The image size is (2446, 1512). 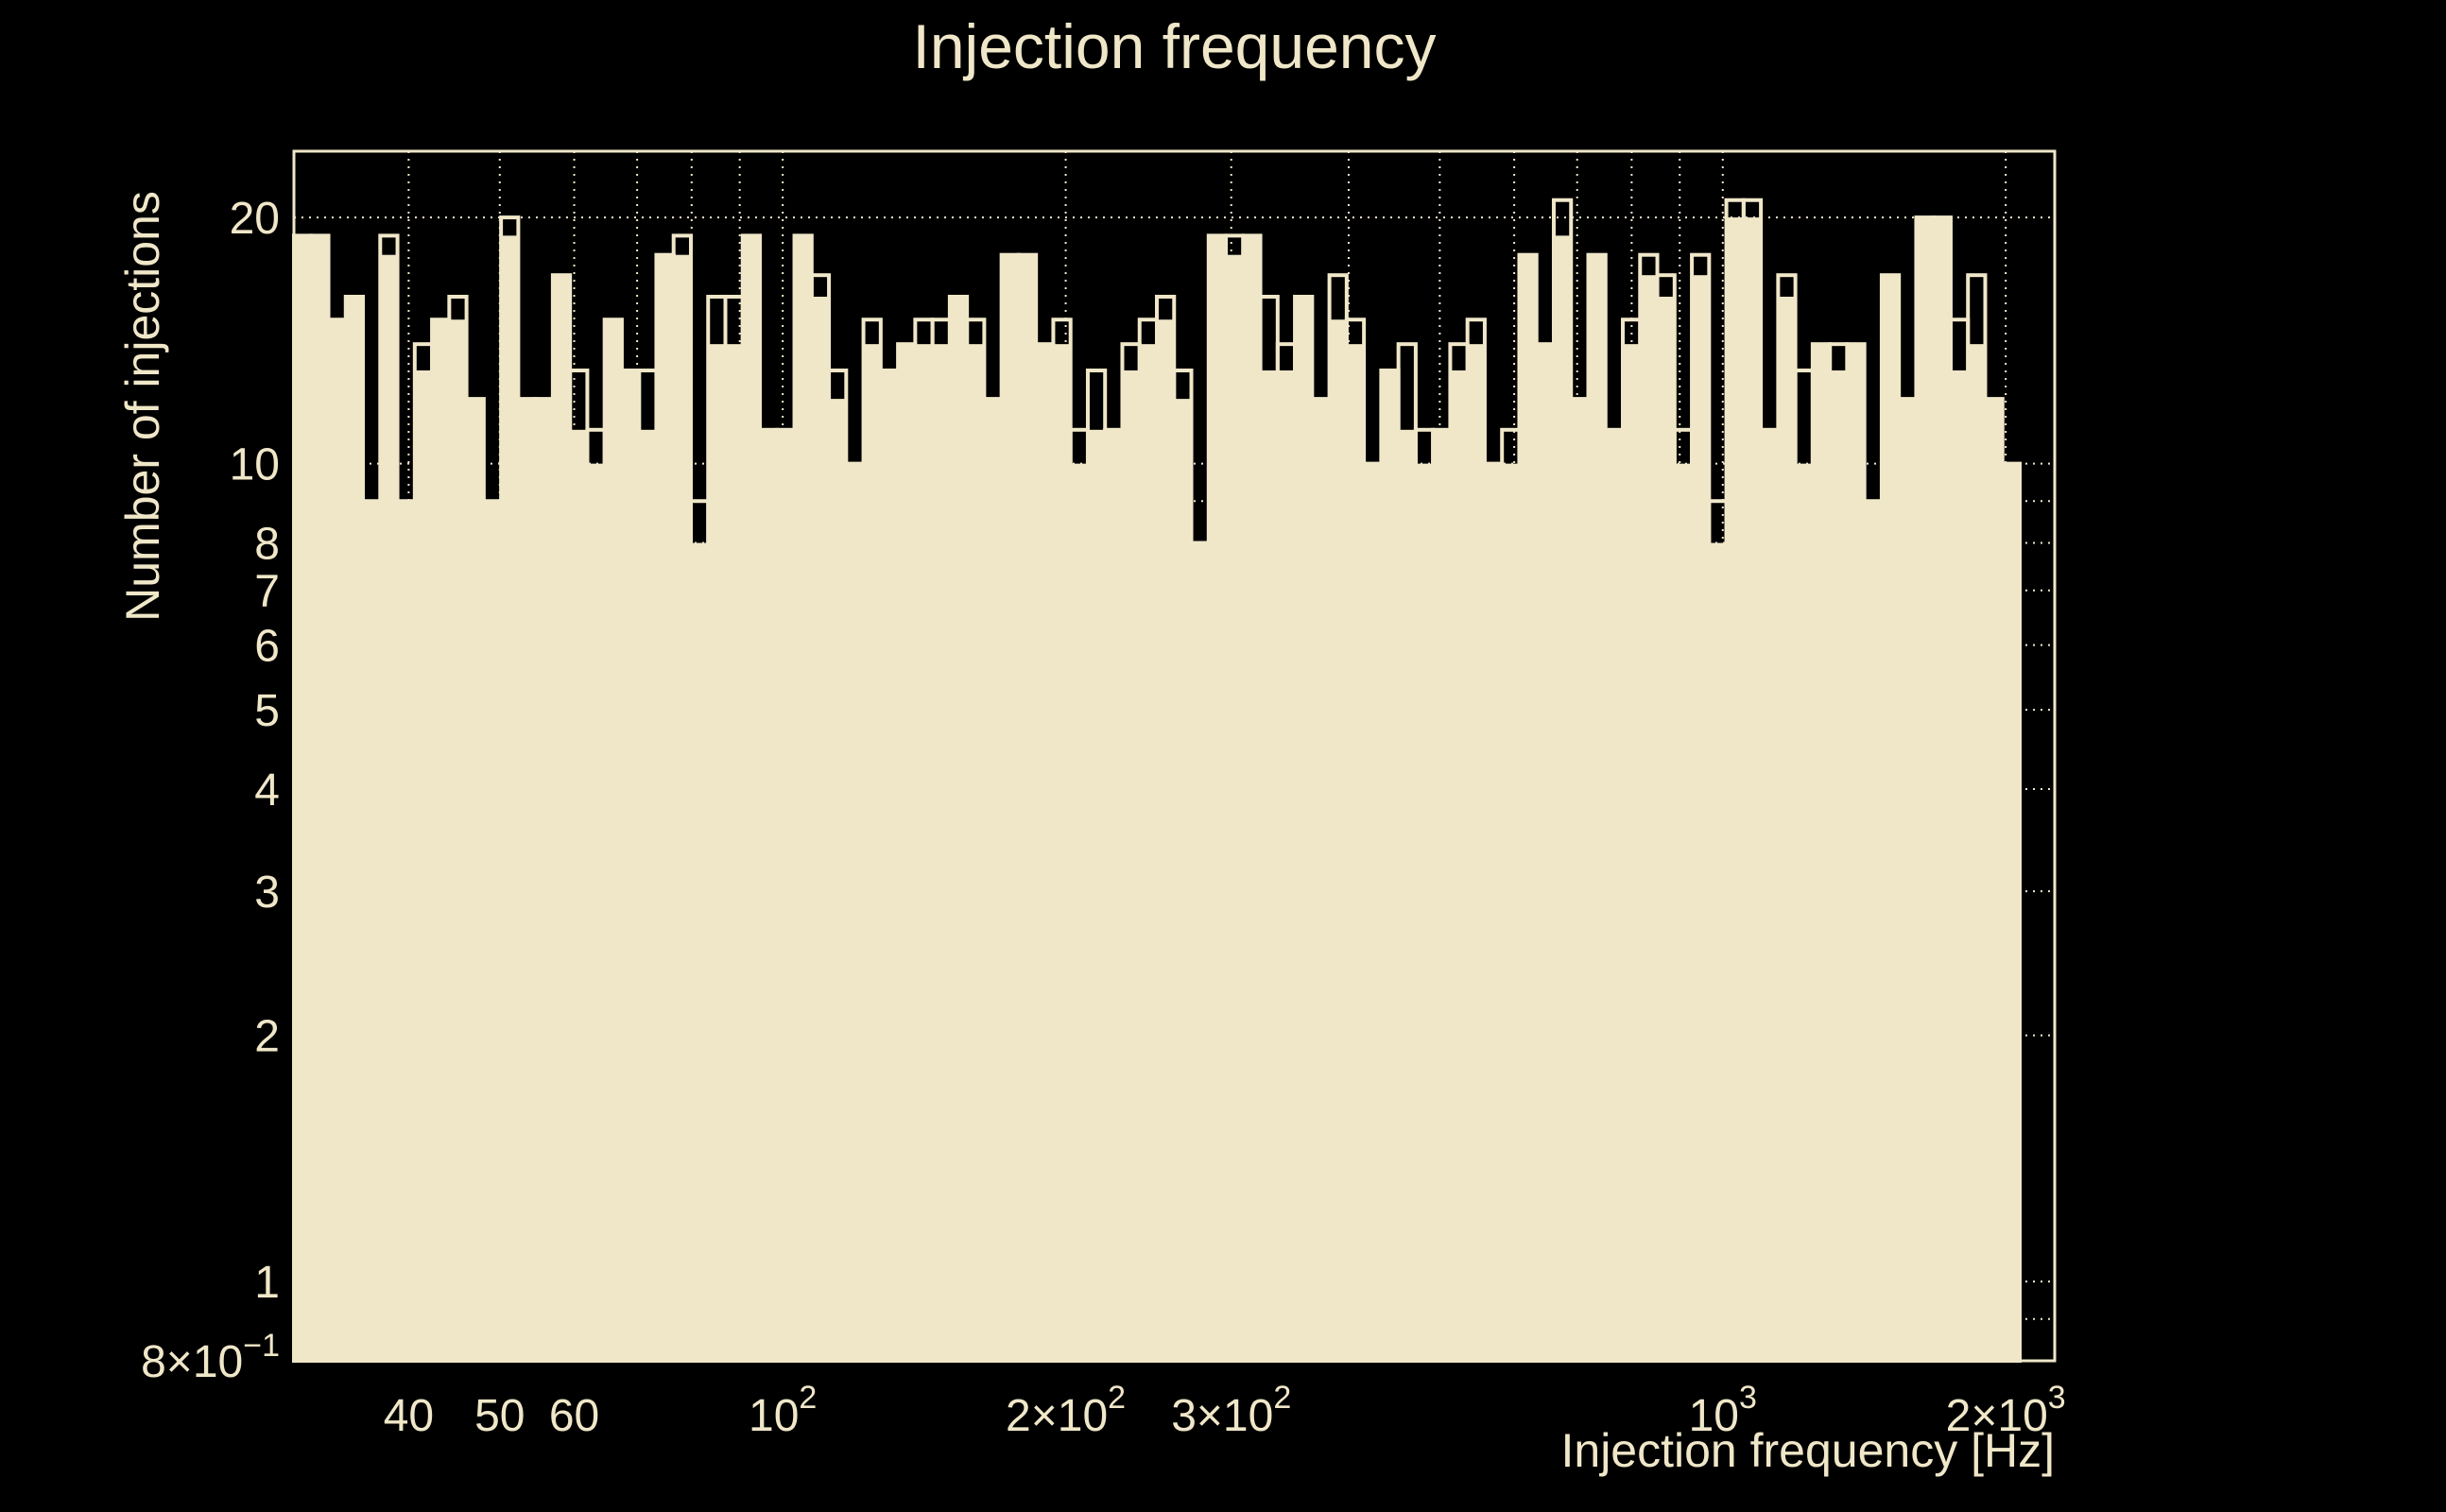 What do you see at coordinates (499, 1416) in the screenshot?
I see `x-tick-label: 50` at bounding box center [499, 1416].